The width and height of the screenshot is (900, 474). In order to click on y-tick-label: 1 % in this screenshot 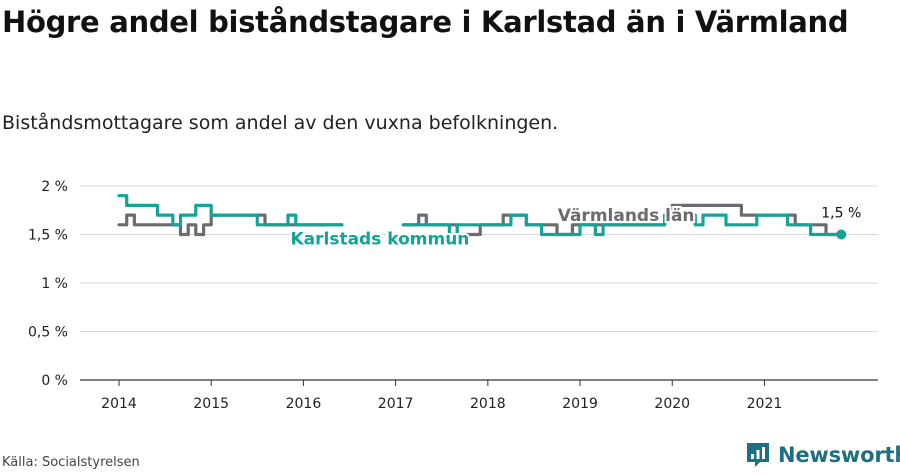, I will do `click(54, 284)`.